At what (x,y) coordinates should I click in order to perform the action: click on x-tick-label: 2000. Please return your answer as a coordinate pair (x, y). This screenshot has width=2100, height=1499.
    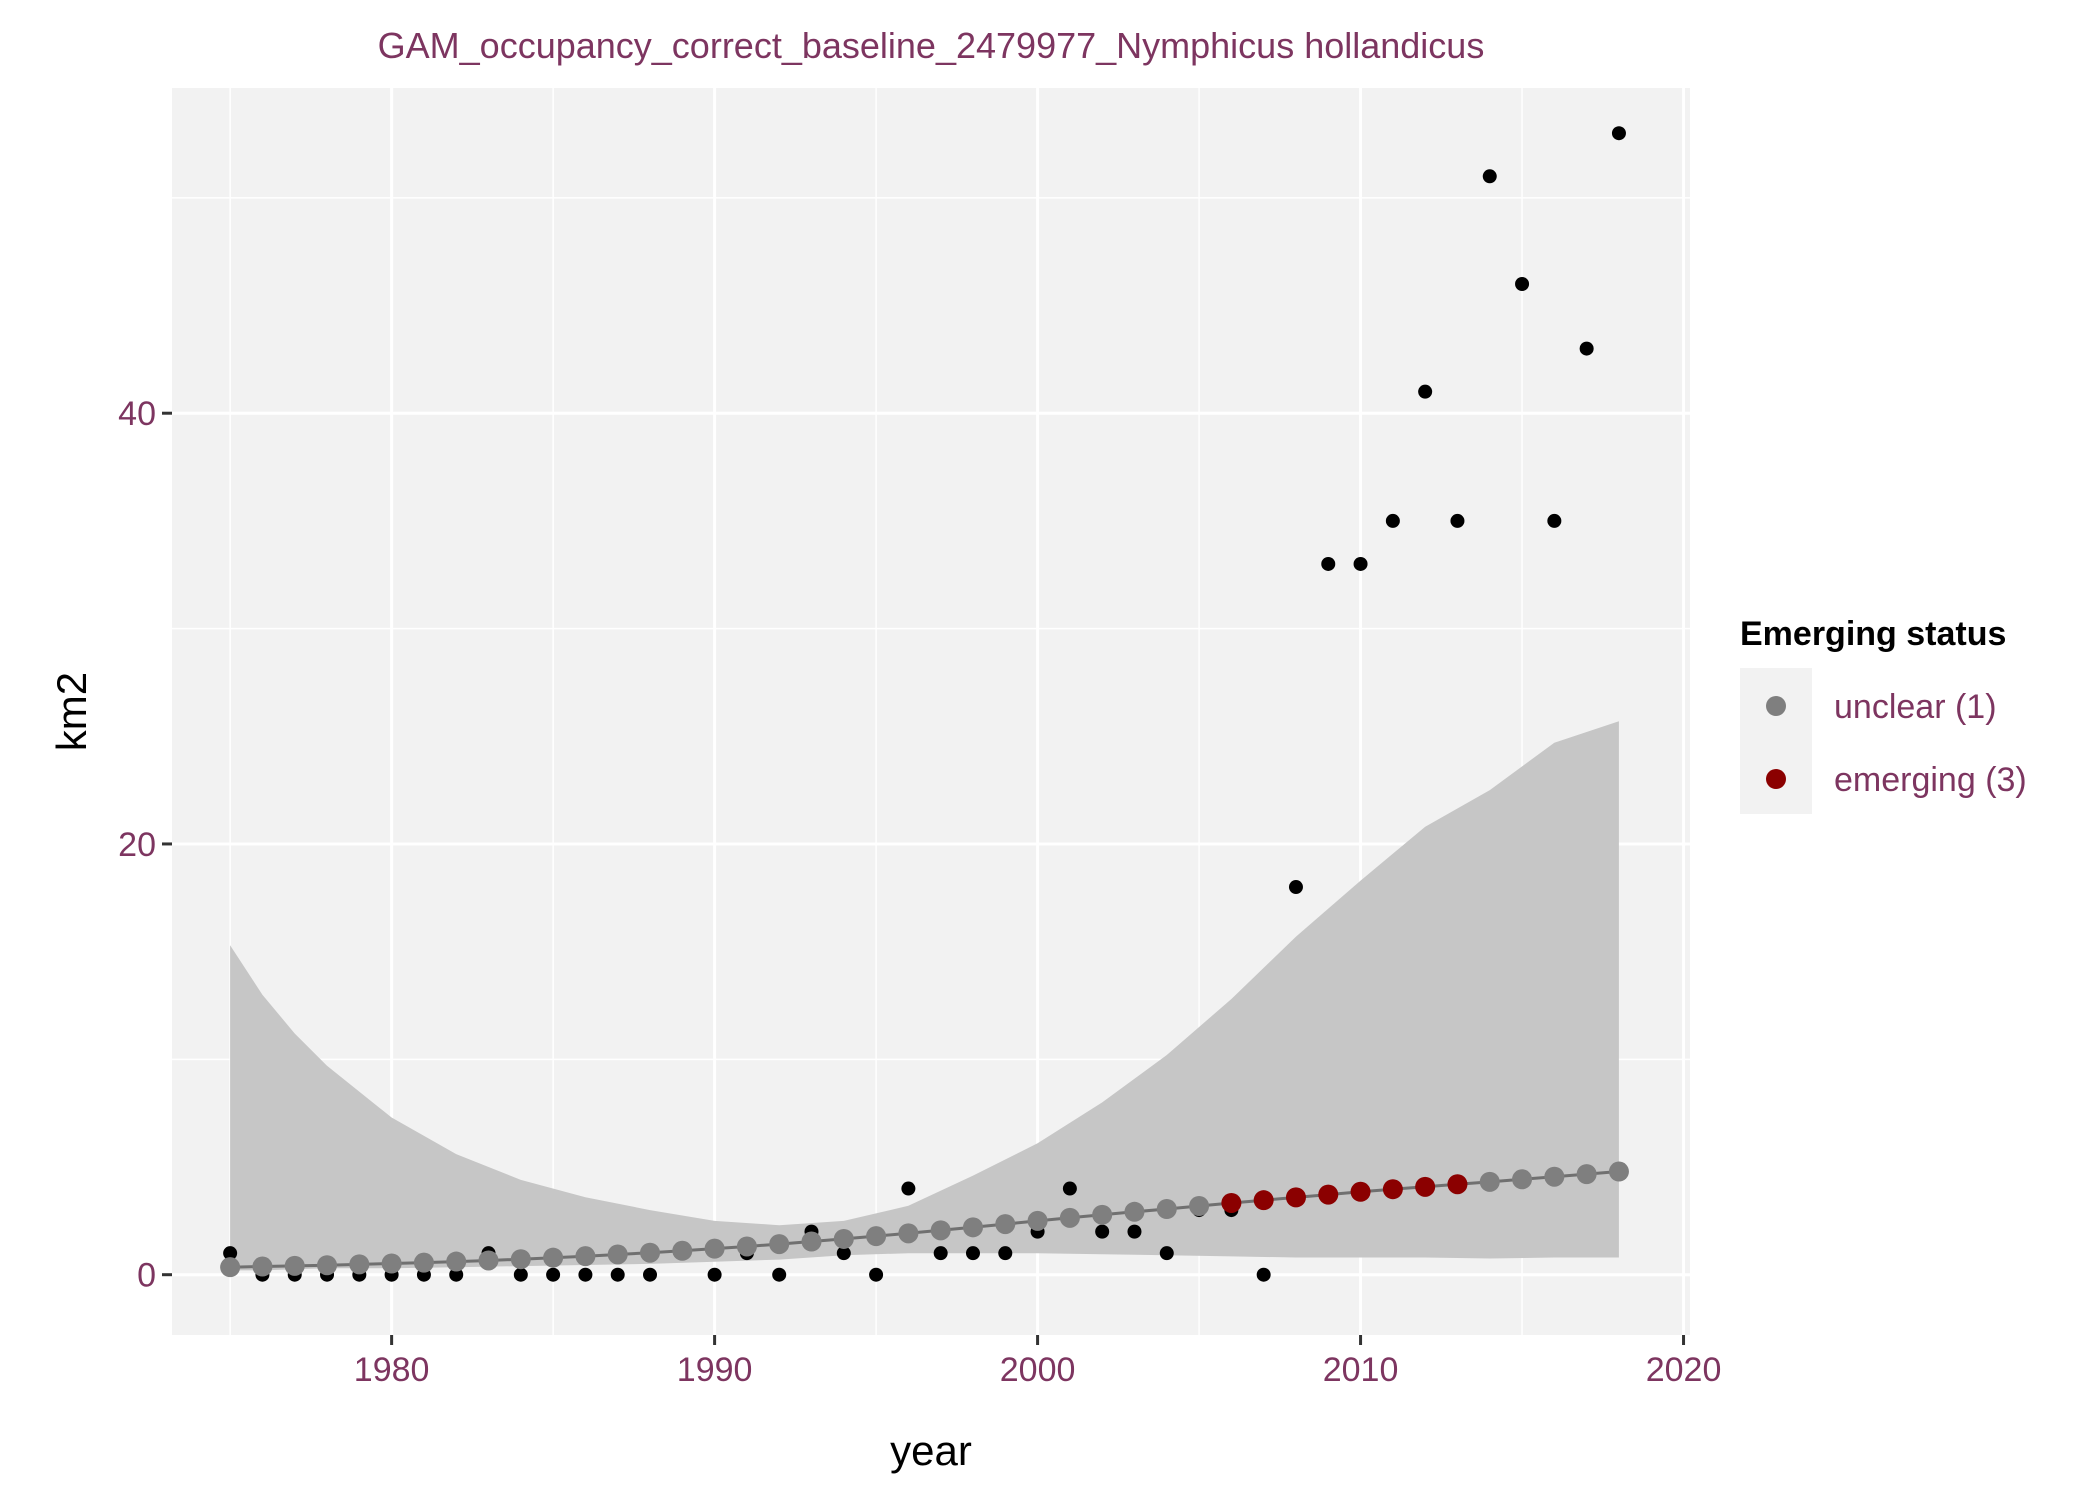
    Looking at the image, I should click on (1038, 1370).